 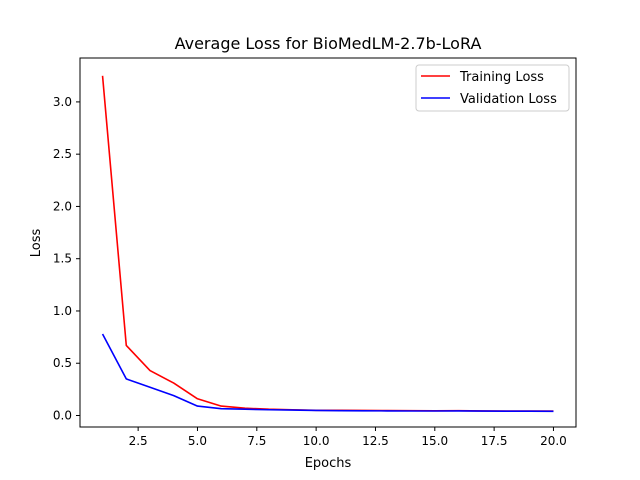 I want to click on x-tick-label: 5.0, so click(x=197, y=441).